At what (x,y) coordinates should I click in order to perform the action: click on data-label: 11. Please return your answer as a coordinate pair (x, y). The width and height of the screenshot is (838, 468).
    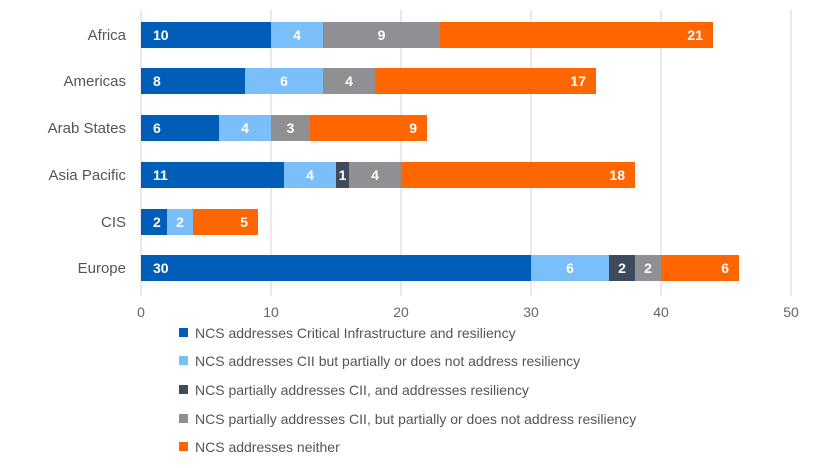
    Looking at the image, I should click on (160, 175).